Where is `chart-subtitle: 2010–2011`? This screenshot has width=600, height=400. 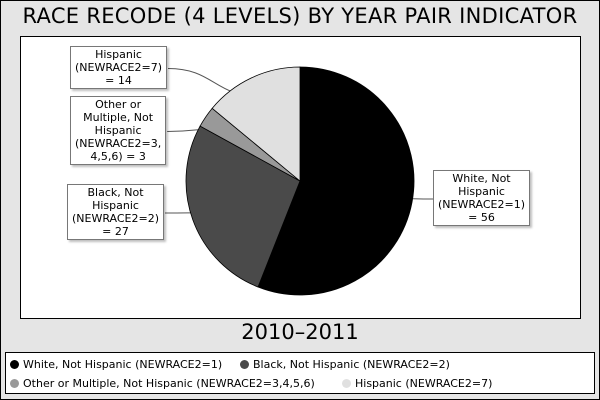 chart-subtitle: 2010–2011 is located at coordinates (300, 332).